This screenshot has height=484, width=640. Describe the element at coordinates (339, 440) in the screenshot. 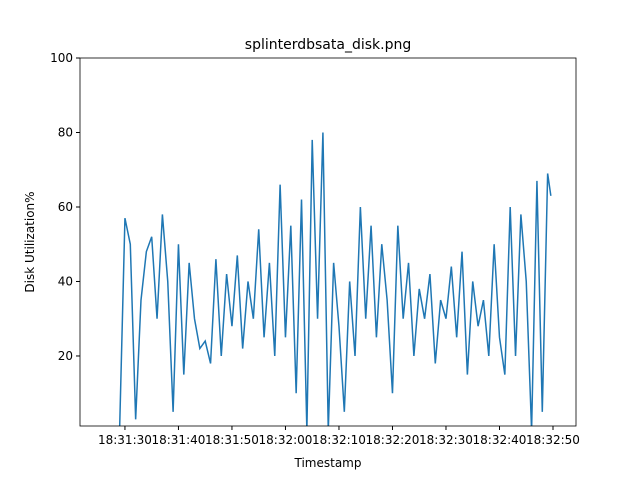

I see `x-tick-label: 18:32:10` at that location.